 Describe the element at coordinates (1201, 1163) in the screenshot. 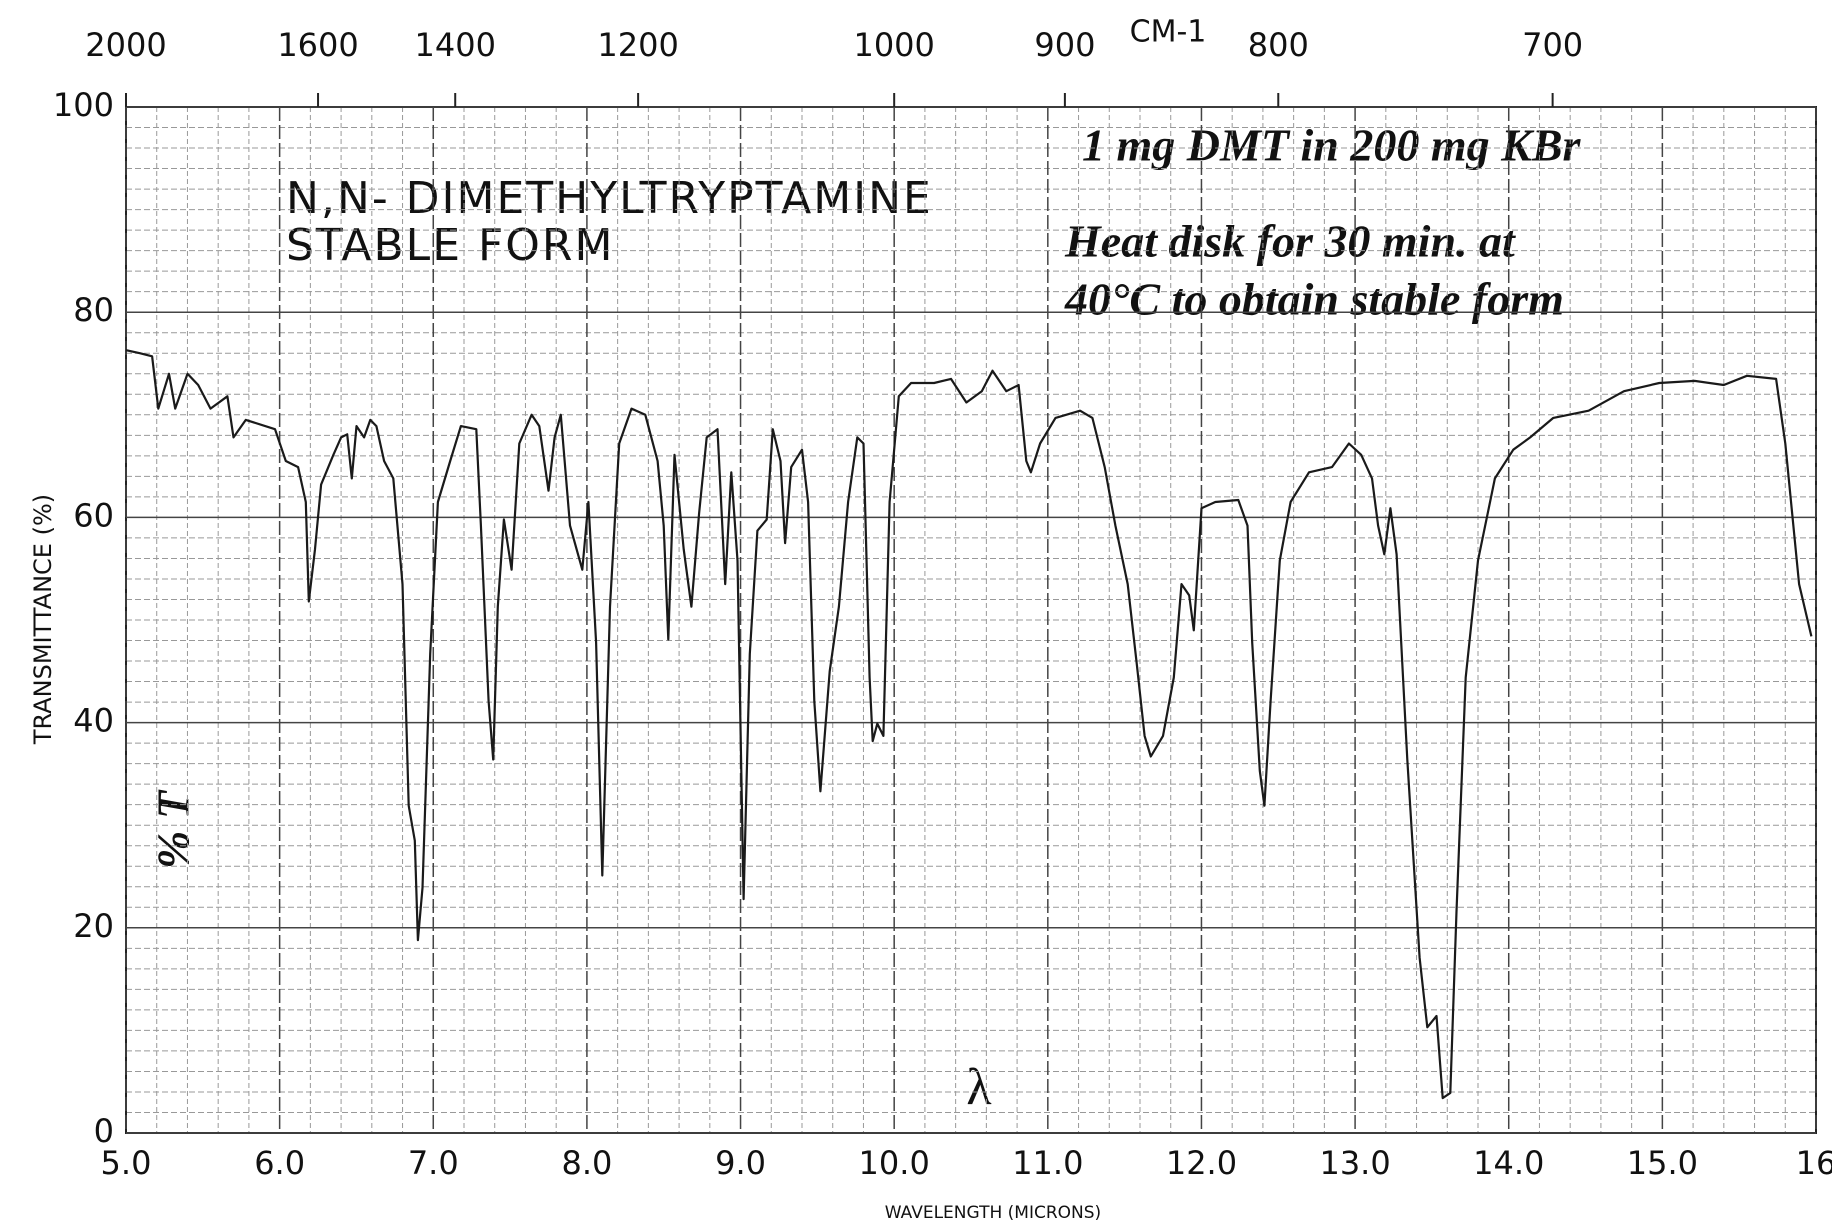

I see `x-tick-label: 12.0` at that location.